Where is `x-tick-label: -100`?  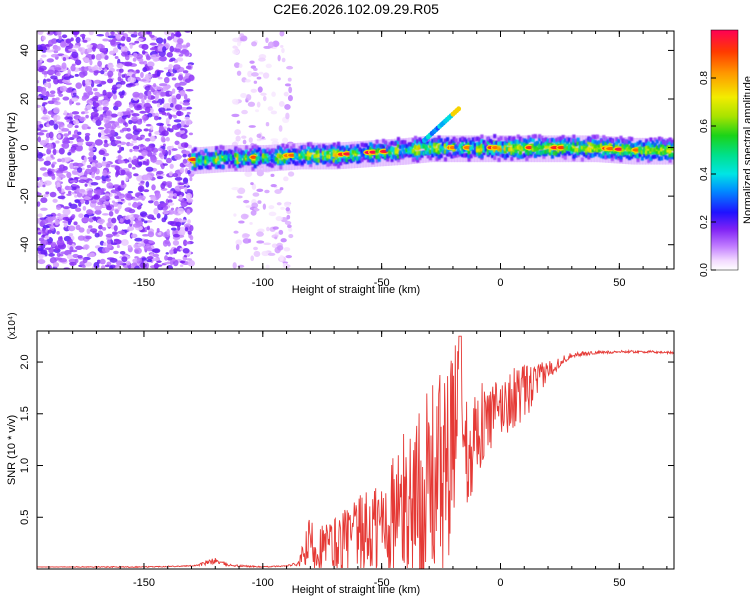
x-tick-label: -100 is located at coordinates (263, 583).